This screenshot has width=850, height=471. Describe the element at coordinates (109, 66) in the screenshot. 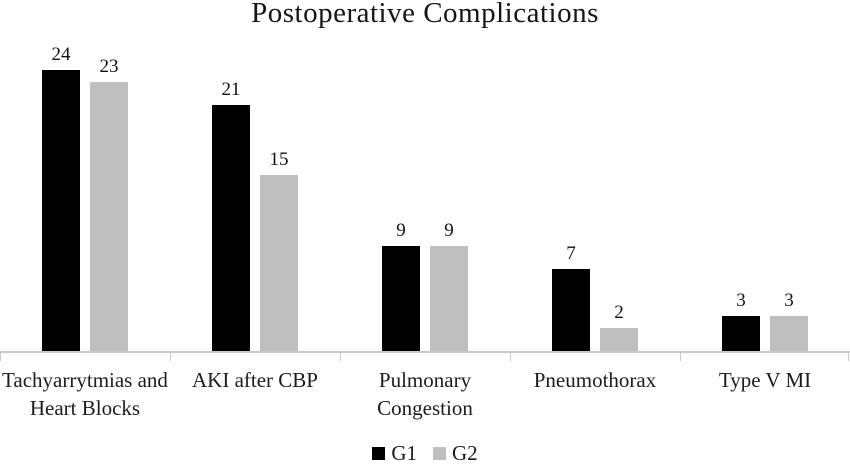

I see `value-label: 23` at that location.